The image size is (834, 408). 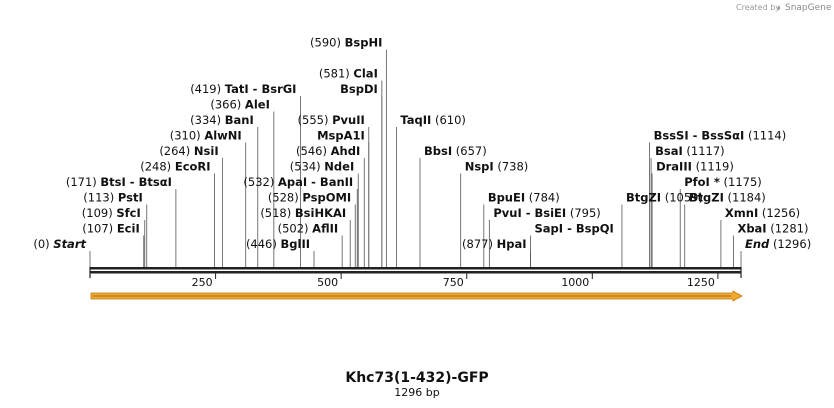 I want to click on enzyme-name: NsiI, so click(x=206, y=151).